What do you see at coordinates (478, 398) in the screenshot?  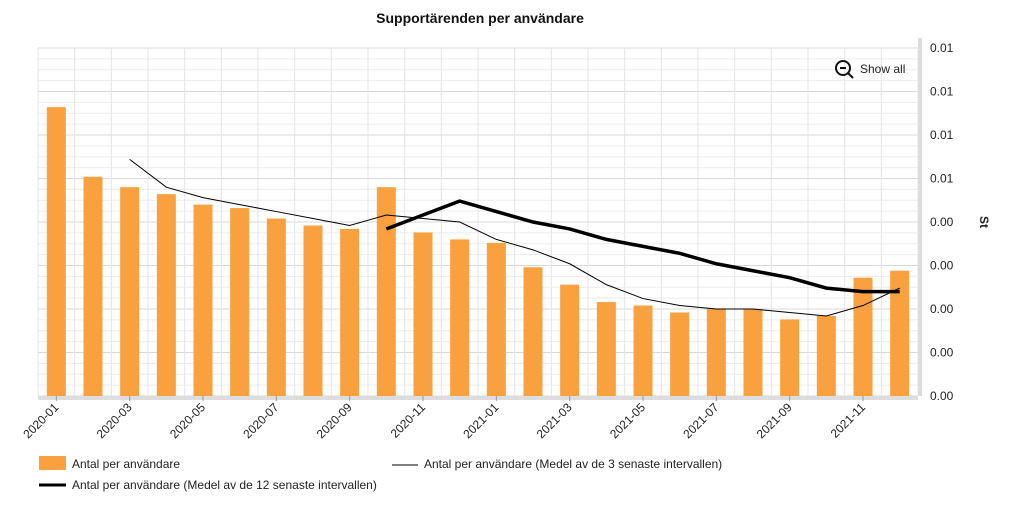 I see `x-axis-line` at bounding box center [478, 398].